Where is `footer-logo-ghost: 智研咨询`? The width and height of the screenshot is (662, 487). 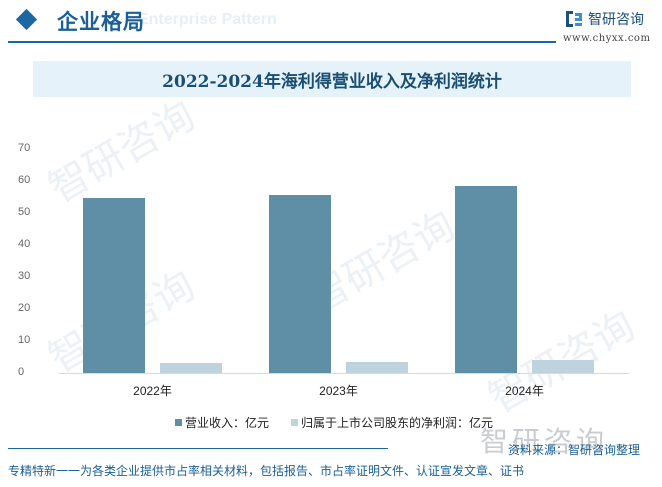
footer-logo-ghost: 智研咨询 is located at coordinates (544, 441).